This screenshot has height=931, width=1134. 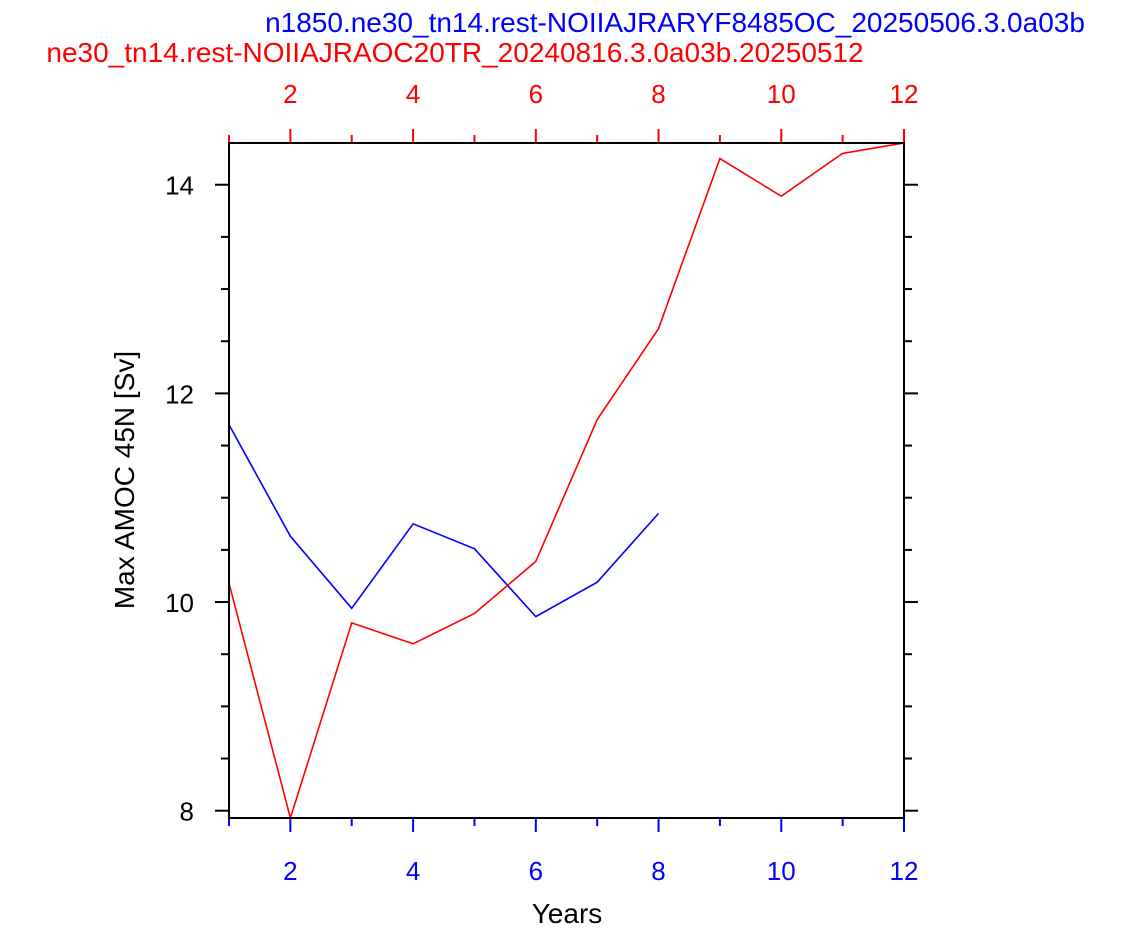 I want to click on y-tick-label: 14, so click(x=179, y=186).